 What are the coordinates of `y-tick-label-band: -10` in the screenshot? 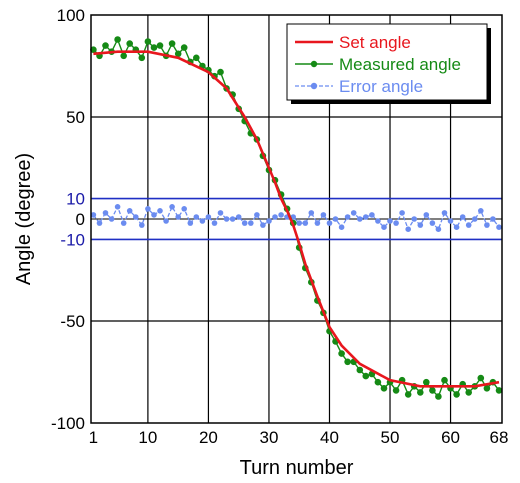 It's located at (72, 239).